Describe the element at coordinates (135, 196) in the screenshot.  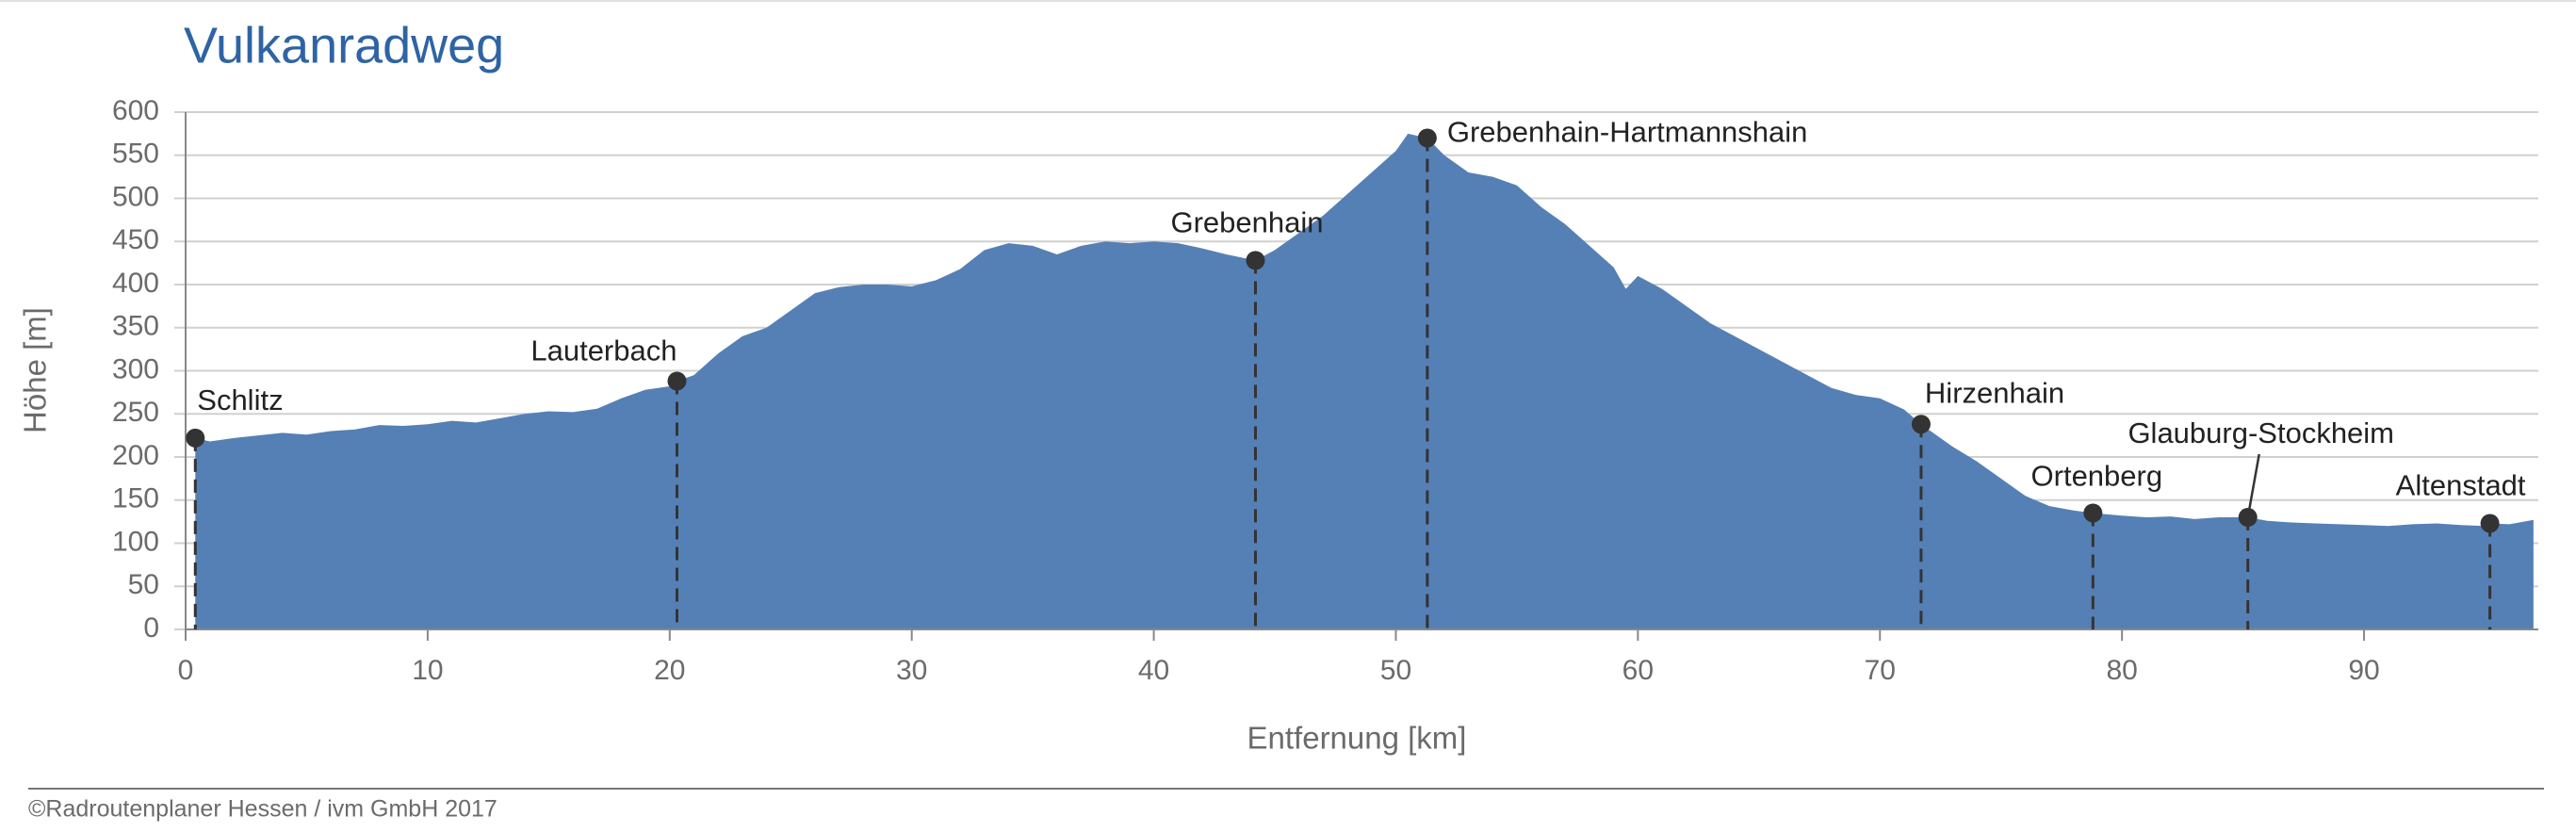
I see `y-tick-label: 500` at that location.